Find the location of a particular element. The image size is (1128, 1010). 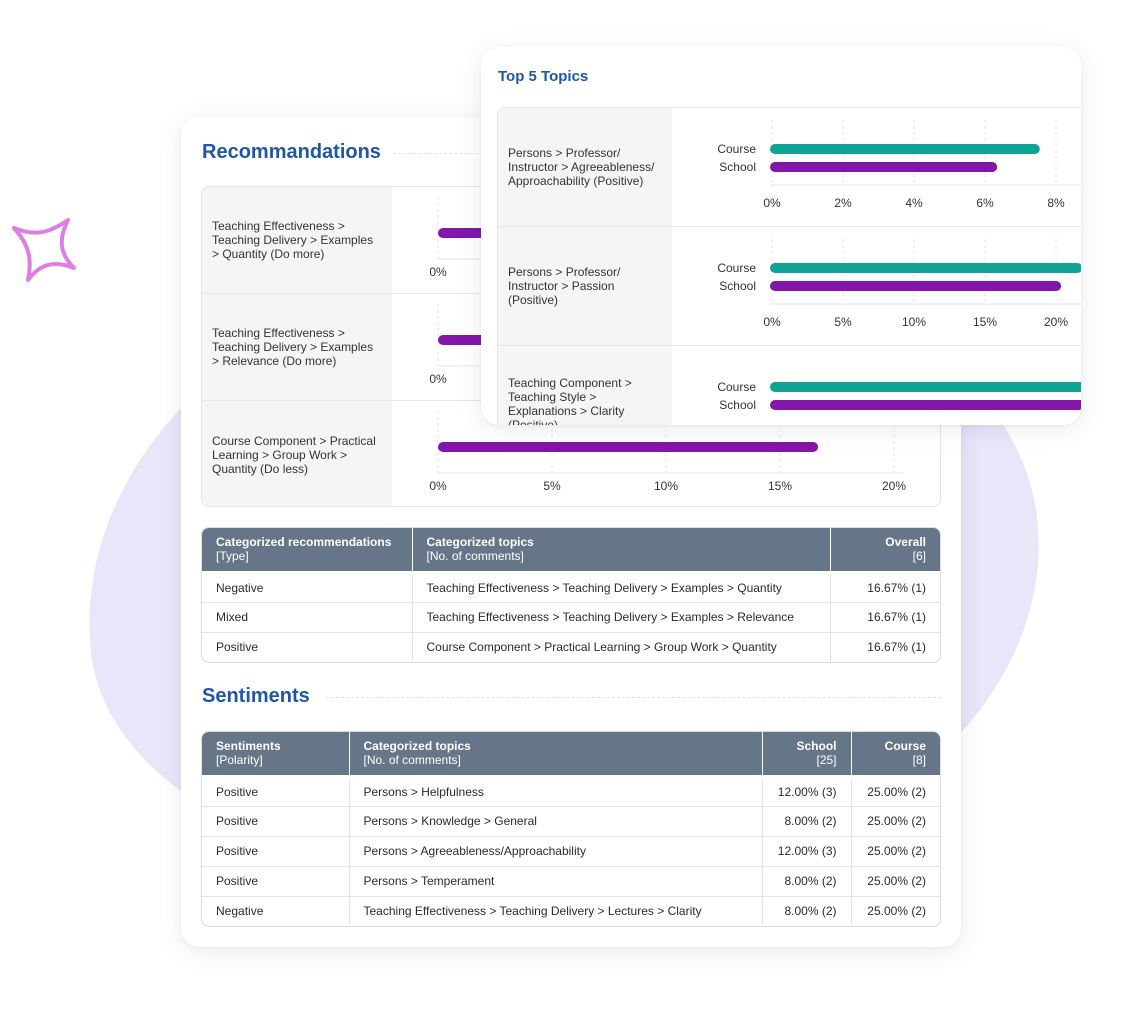

cell-type: Negative is located at coordinates (307, 587).